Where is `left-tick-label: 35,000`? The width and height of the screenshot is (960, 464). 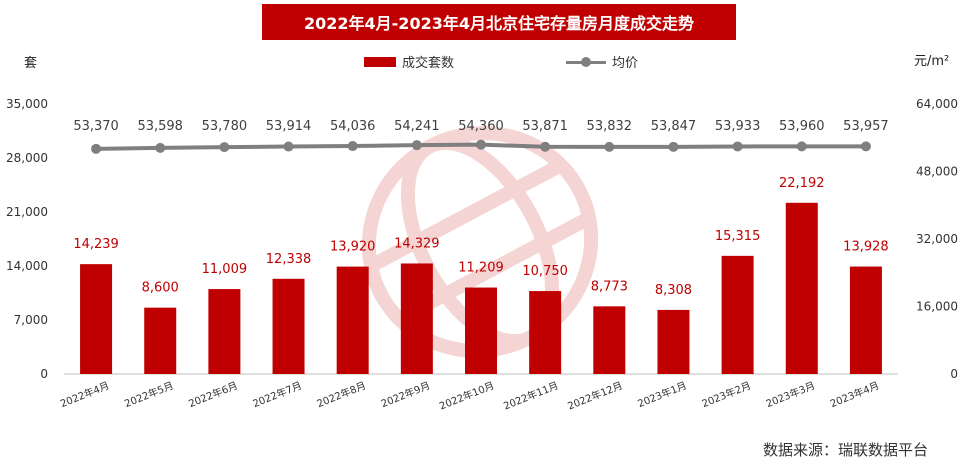 left-tick-label: 35,000 is located at coordinates (27, 104).